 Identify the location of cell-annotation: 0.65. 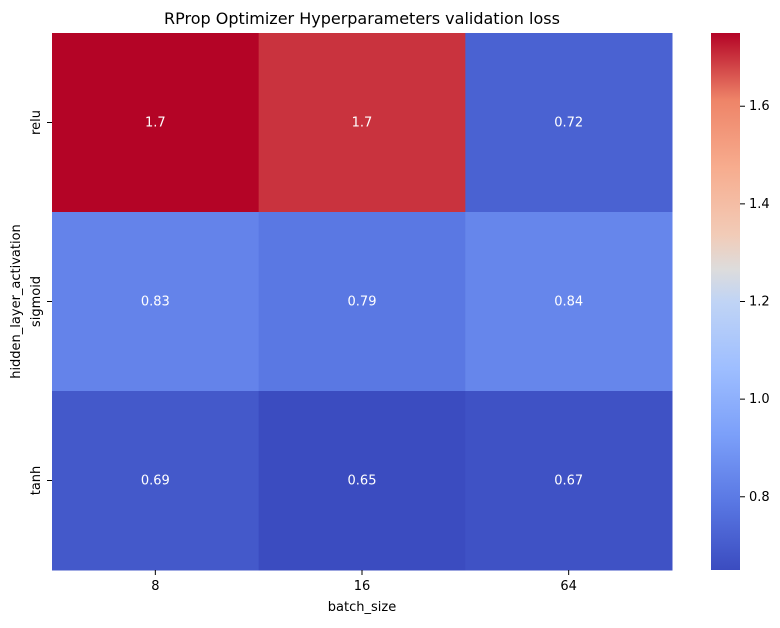
(362, 481).